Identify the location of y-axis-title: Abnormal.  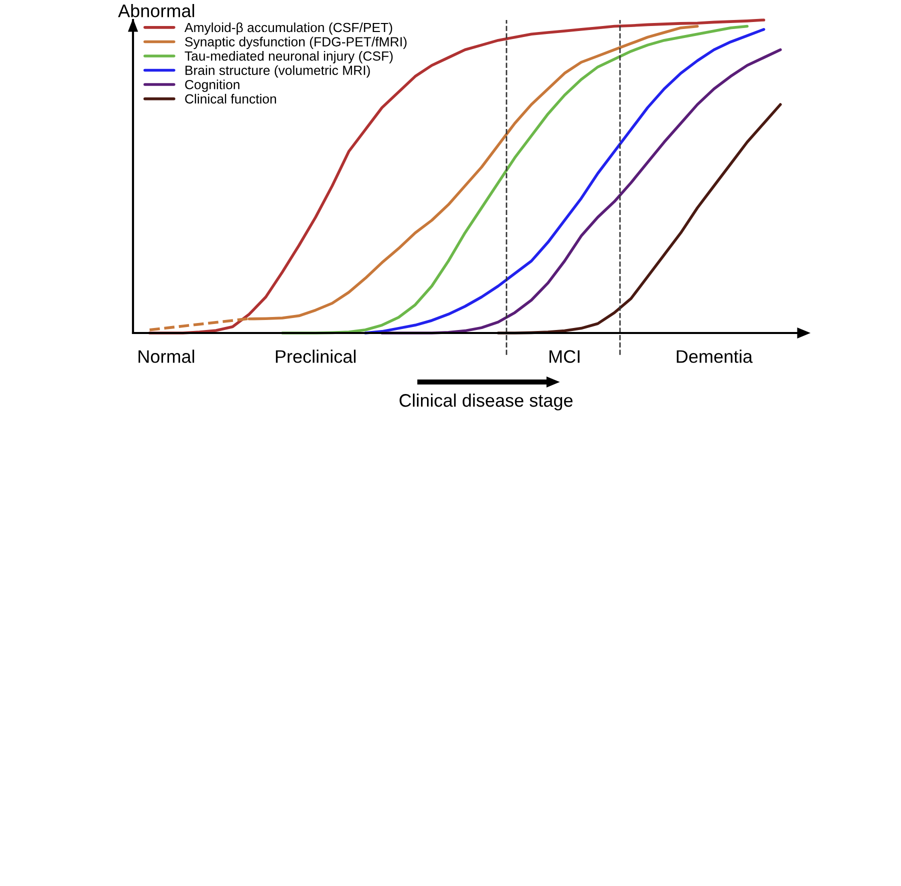
(156, 11).